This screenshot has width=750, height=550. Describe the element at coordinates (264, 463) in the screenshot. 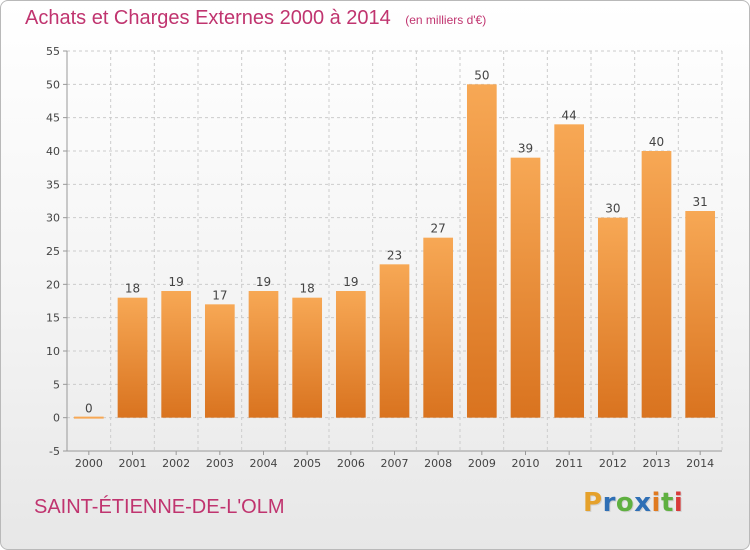

I see `x-tick-label-2004: 2004` at that location.